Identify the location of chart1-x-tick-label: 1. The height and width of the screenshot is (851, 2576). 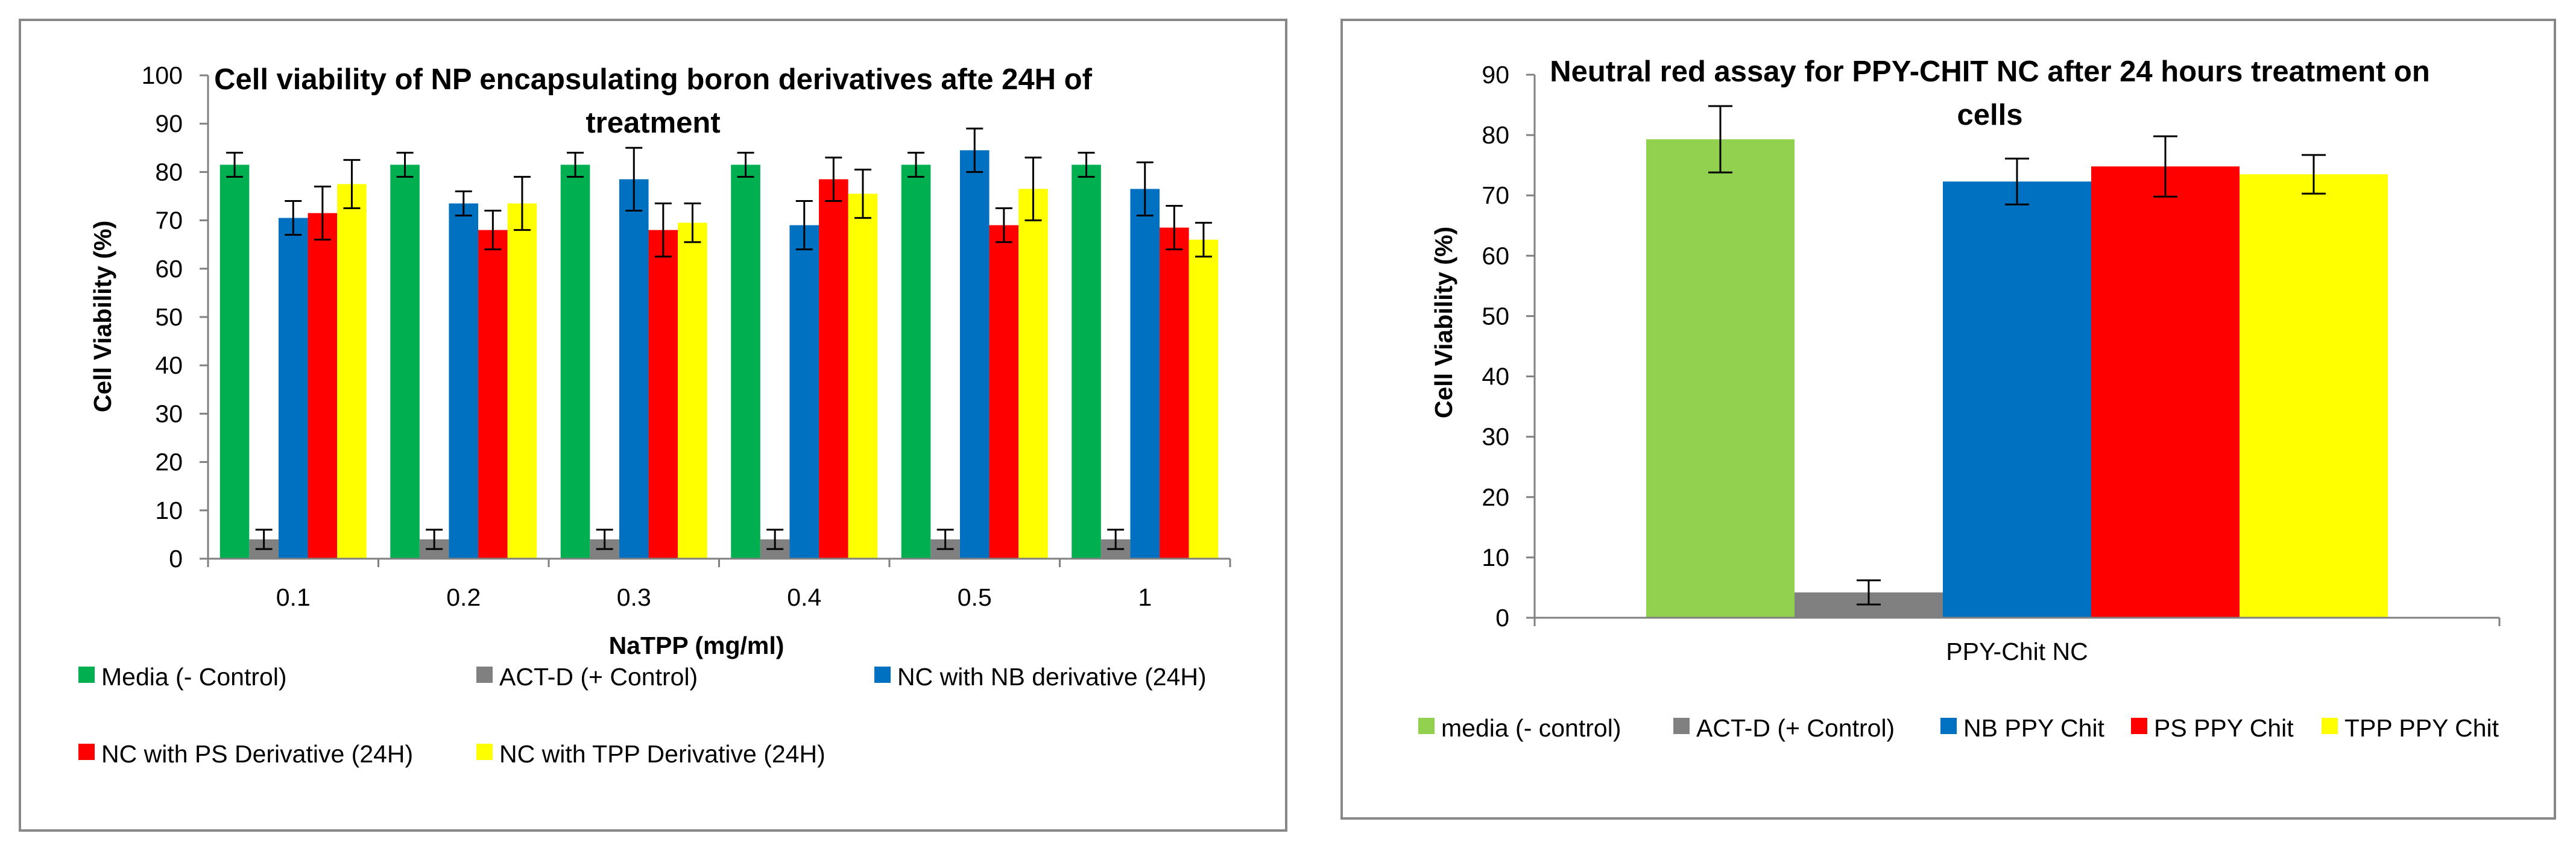
(1145, 597).